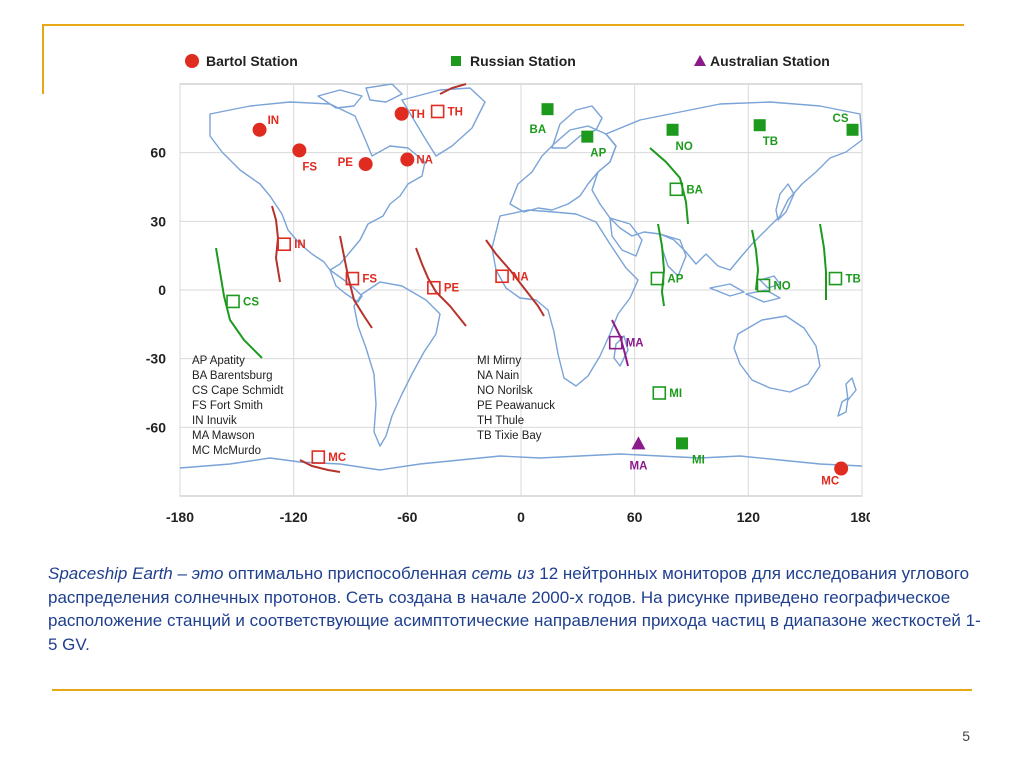 The height and width of the screenshot is (768, 1024). I want to click on slide-frame-top-line, so click(503, 25).